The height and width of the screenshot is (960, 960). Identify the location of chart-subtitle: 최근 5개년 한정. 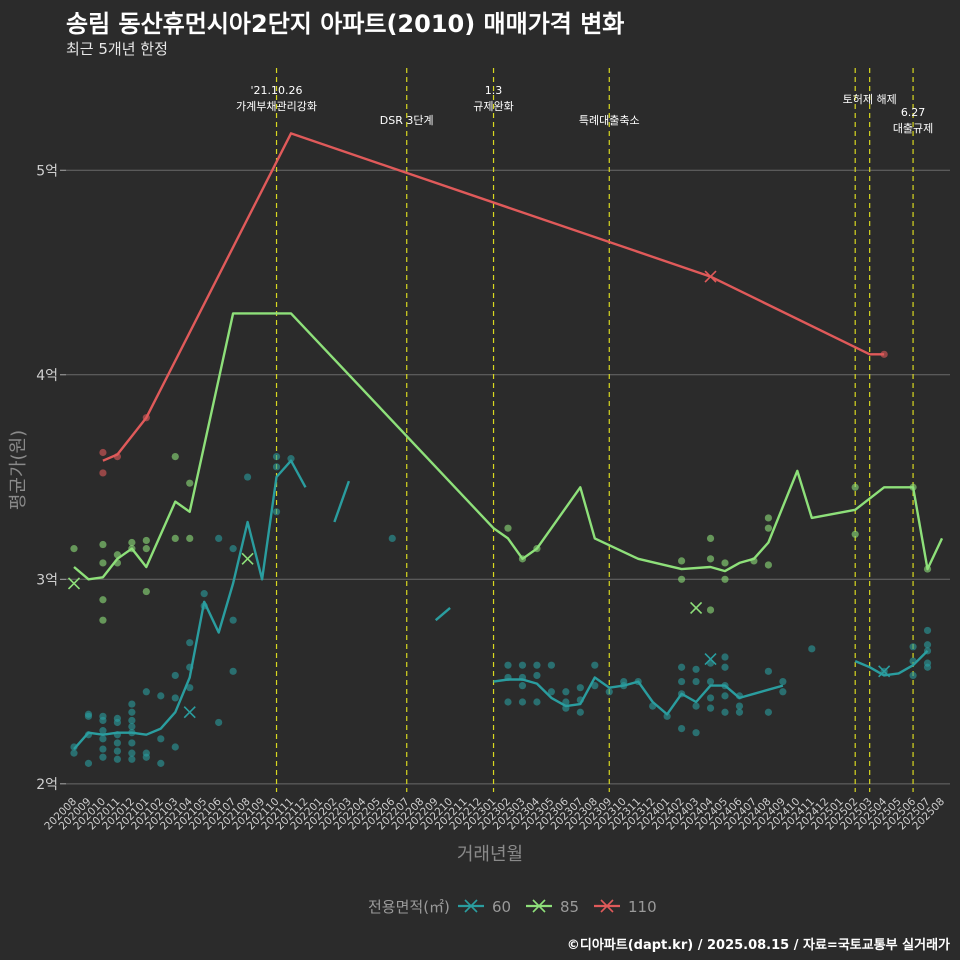
(117, 49).